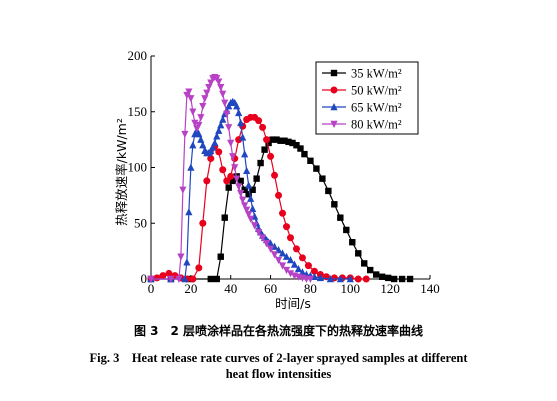  What do you see at coordinates (140, 222) in the screenshot?
I see `y-tick-label: 50` at bounding box center [140, 222].